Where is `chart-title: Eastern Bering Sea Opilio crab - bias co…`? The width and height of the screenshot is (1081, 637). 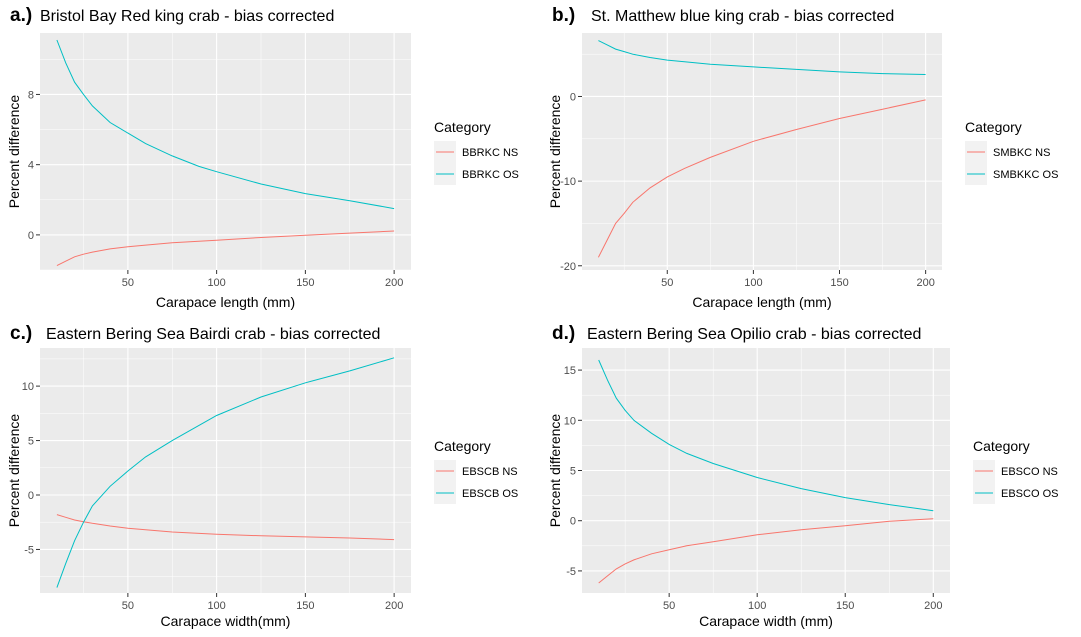
chart-title: Eastern Bering Sea Opilio crab - bias co… is located at coordinates (754, 334).